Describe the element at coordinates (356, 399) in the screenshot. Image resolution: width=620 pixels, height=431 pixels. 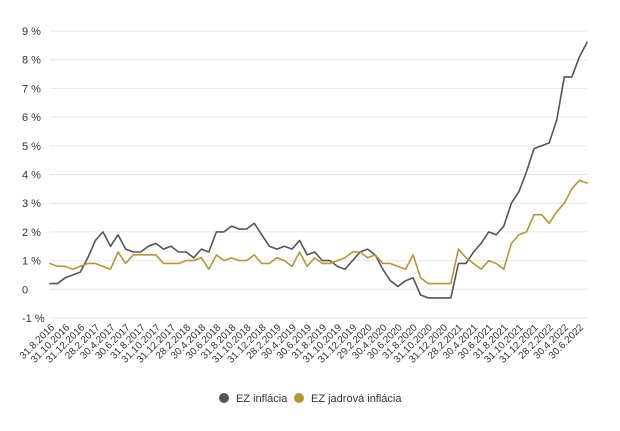
I see `legend-label: EZ jadrová inflácia` at that location.